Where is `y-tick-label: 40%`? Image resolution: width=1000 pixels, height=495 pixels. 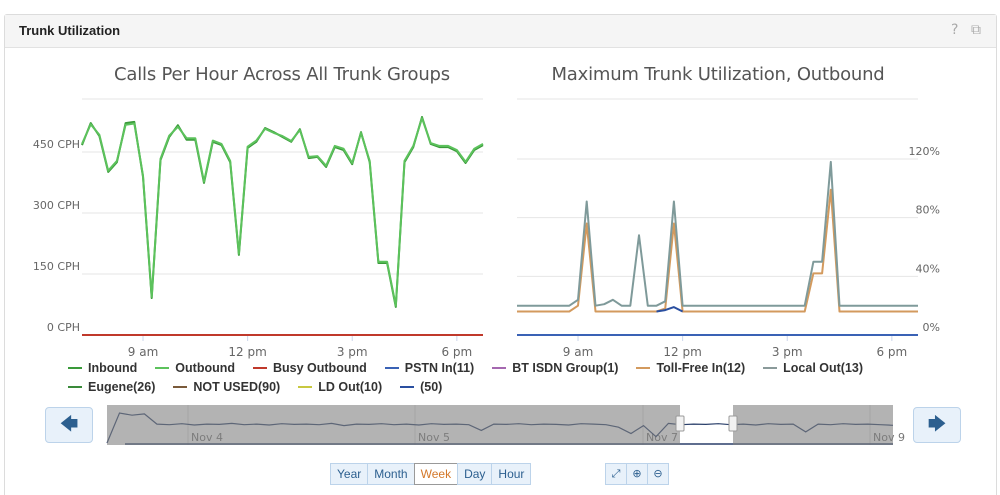
y-tick-label: 40% is located at coordinates (928, 268).